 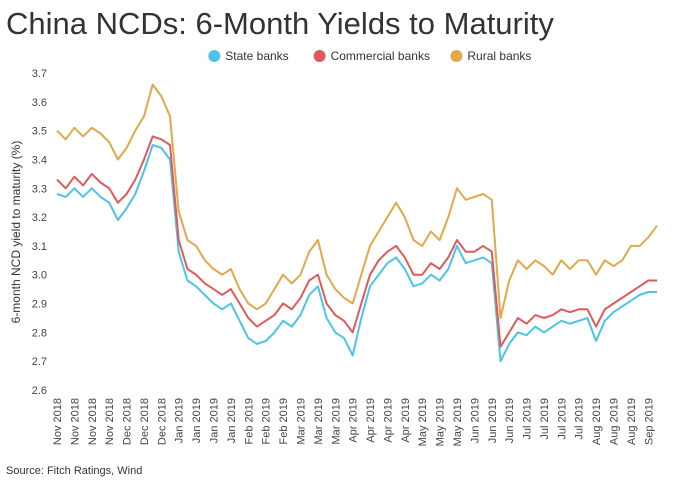 What do you see at coordinates (39, 218) in the screenshot?
I see `y-tick-label: 3.2` at bounding box center [39, 218].